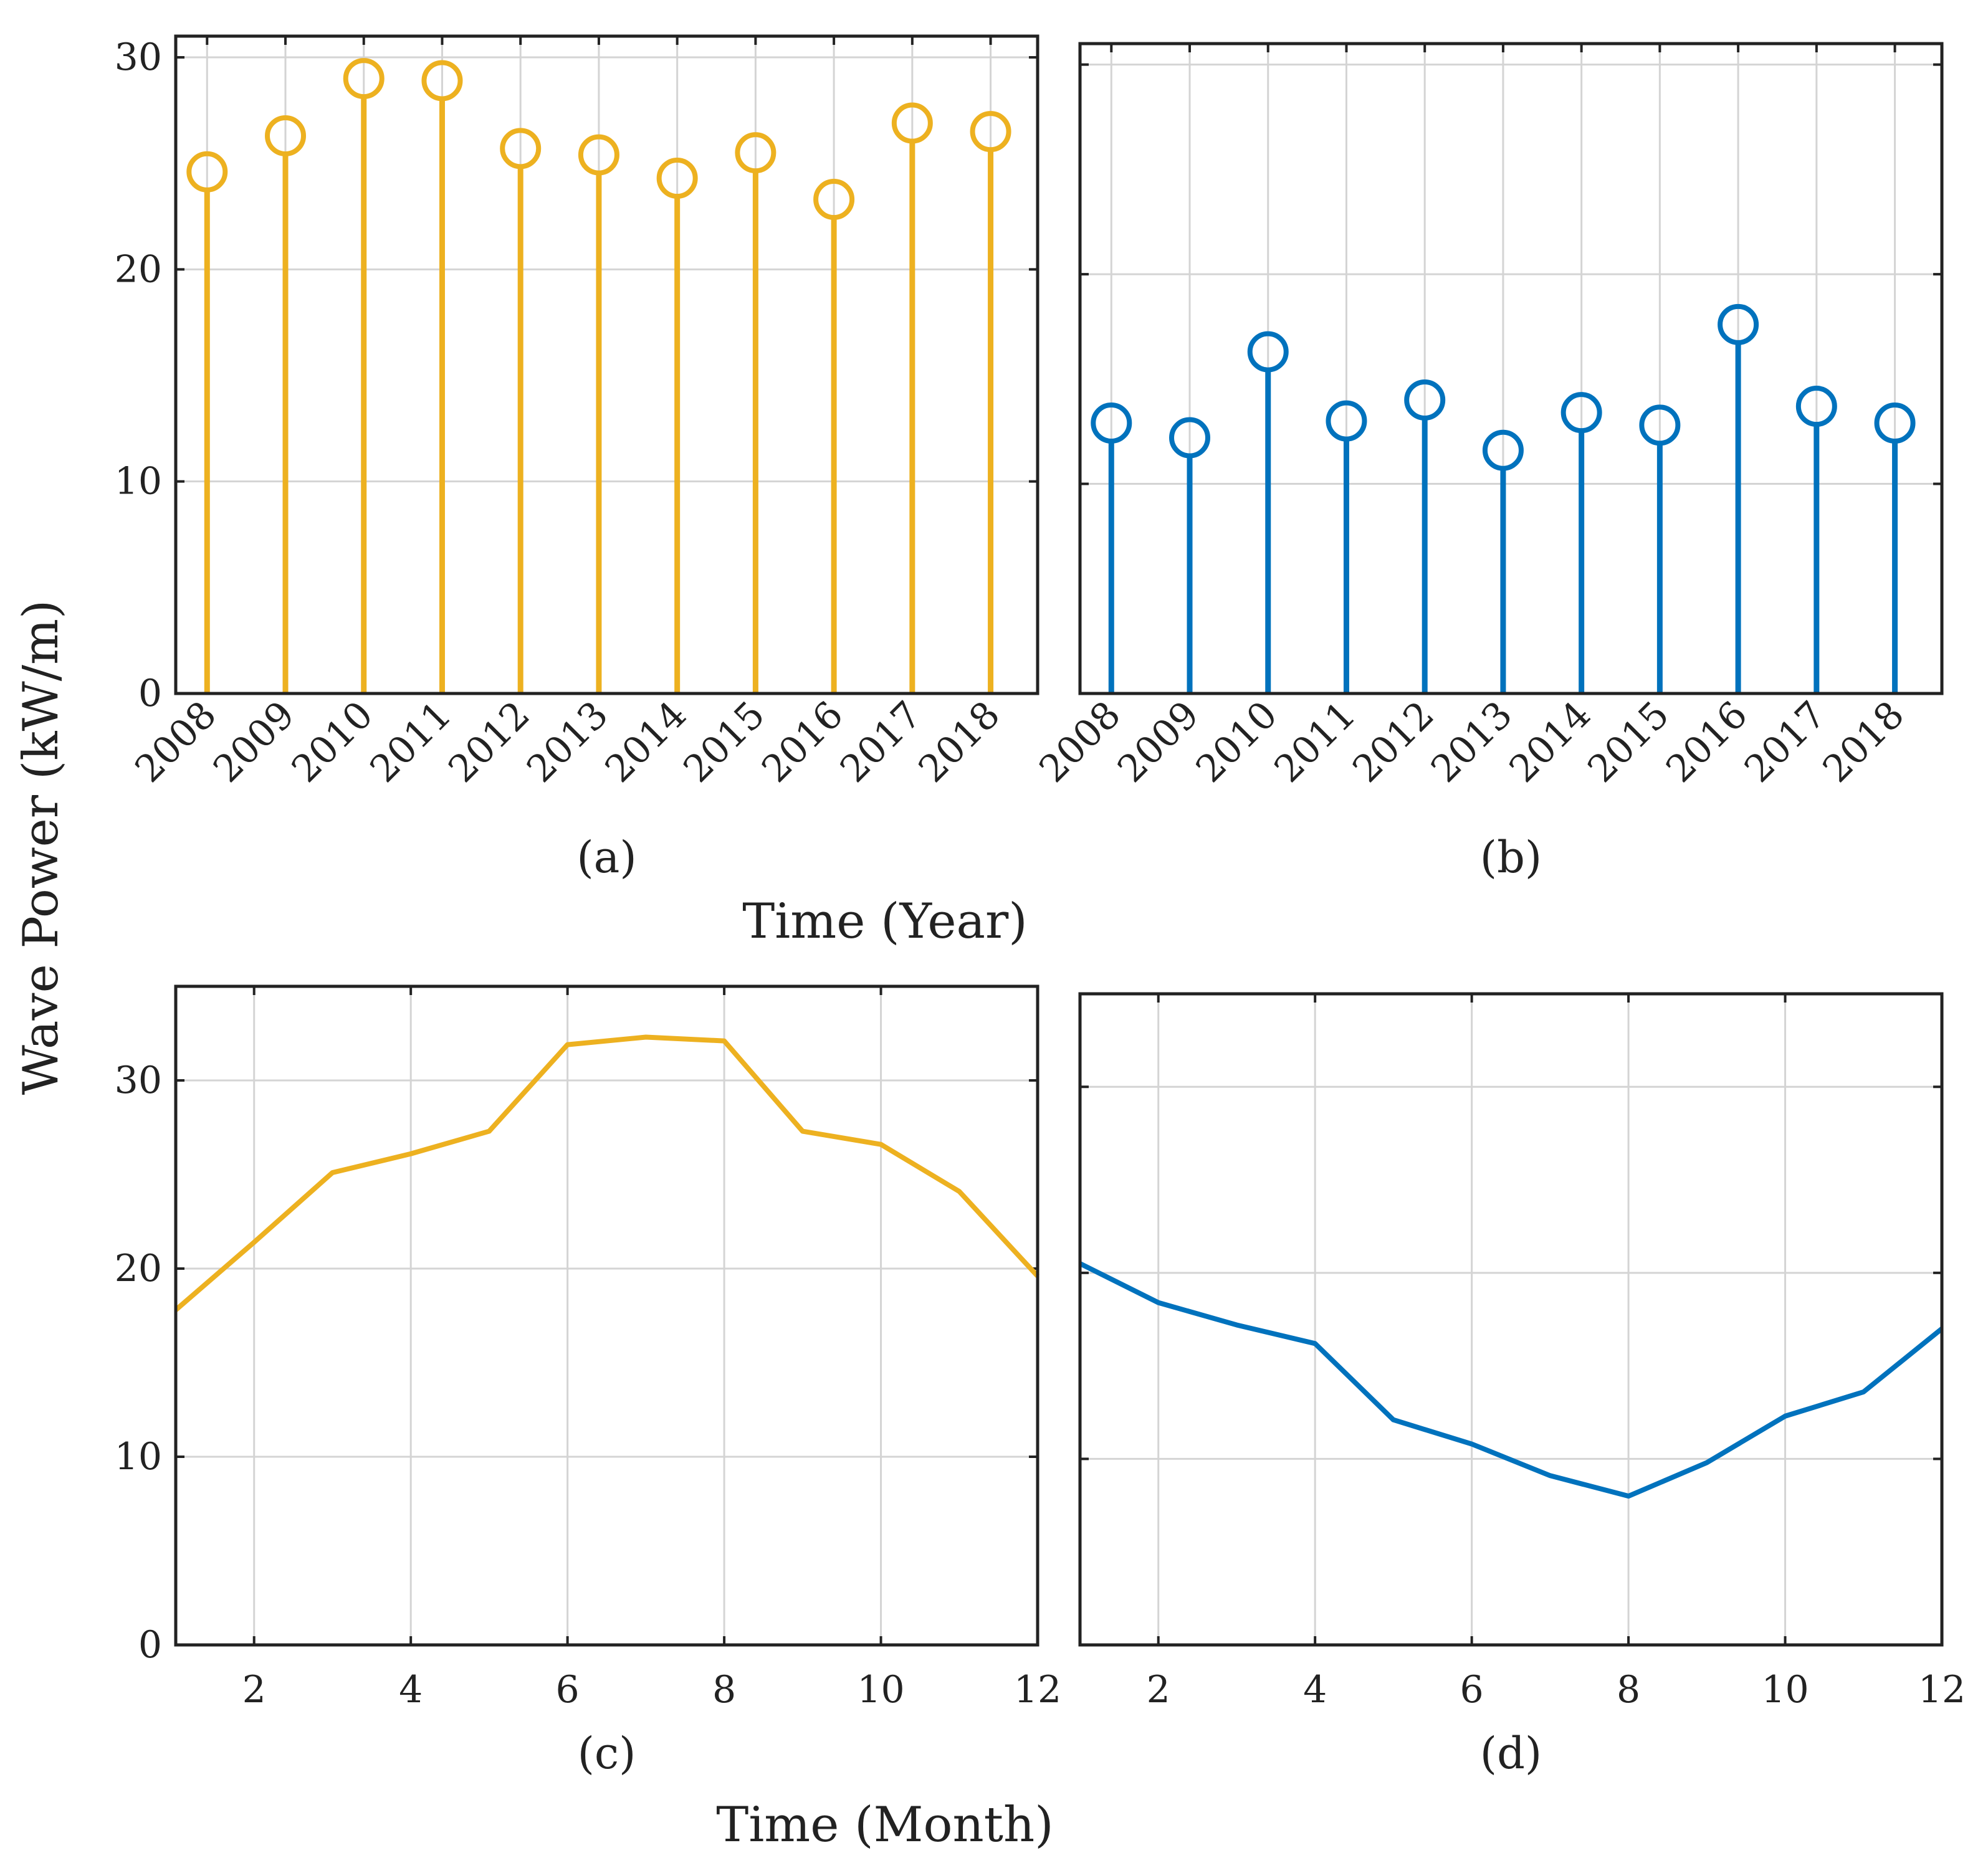 Image resolution: width=1988 pixels, height=1863 pixels. I want to click on panel-label-d: (d), so click(1511, 1753).